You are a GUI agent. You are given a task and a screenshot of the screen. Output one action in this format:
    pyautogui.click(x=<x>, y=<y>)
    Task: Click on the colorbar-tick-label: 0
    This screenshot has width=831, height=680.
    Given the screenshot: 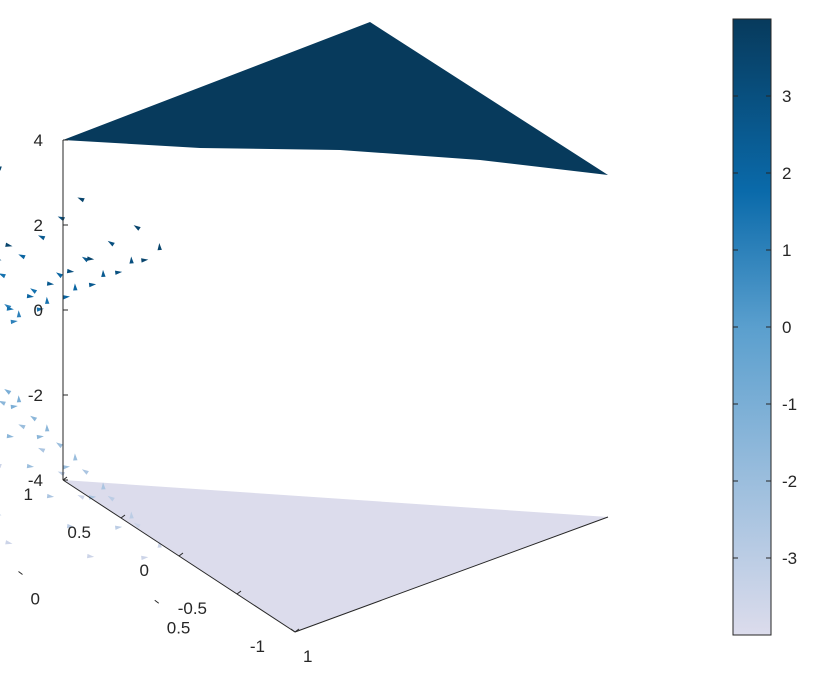 What is the action you would take?
    pyautogui.click(x=786, y=327)
    